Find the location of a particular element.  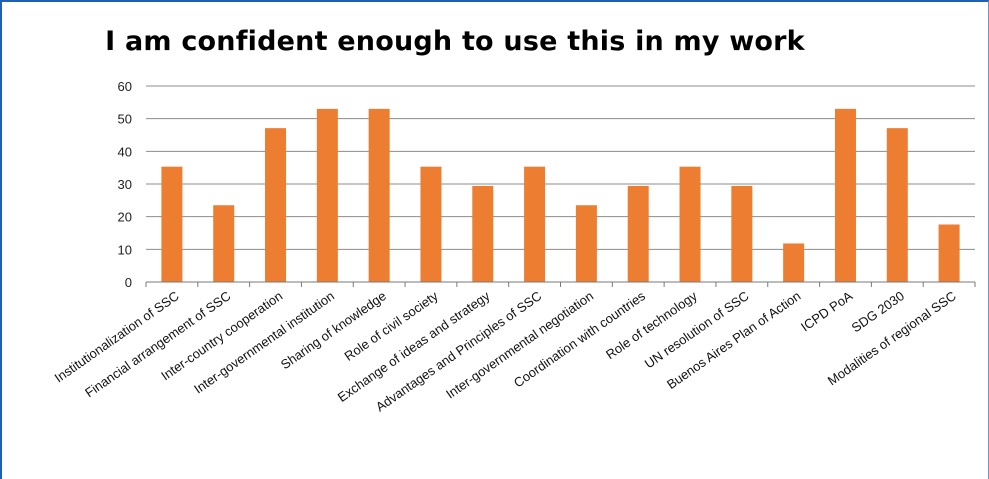

y-tick-label: 40 is located at coordinates (125, 151).